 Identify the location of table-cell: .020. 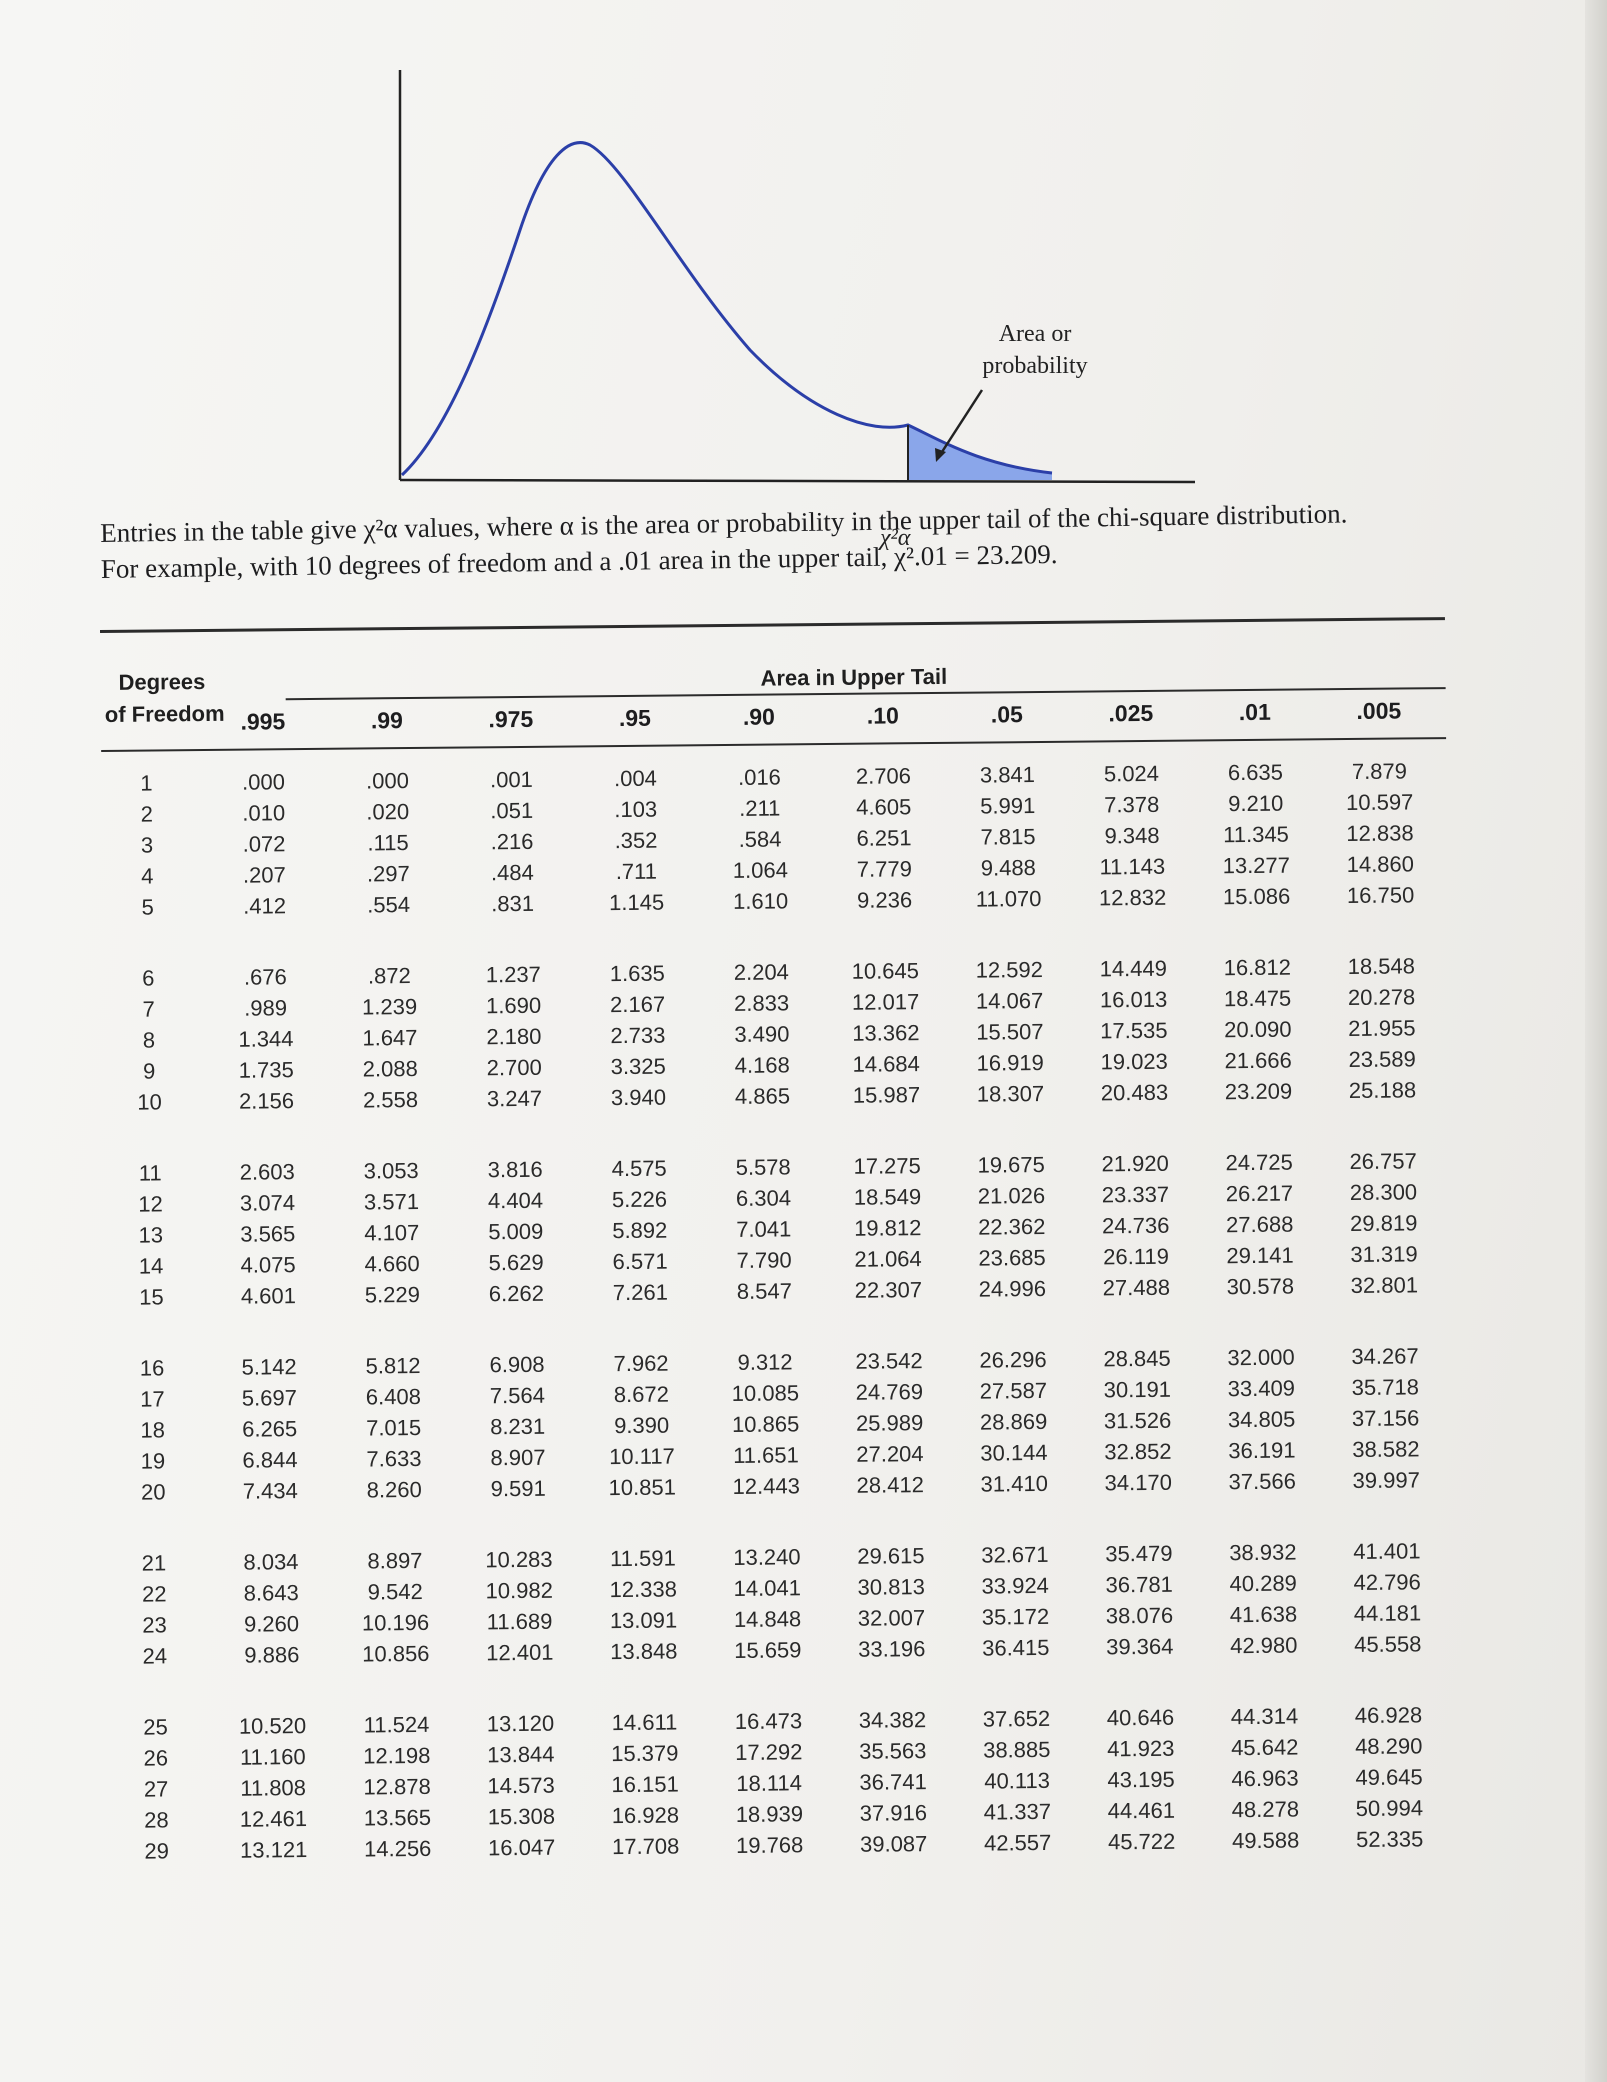
(388, 812).